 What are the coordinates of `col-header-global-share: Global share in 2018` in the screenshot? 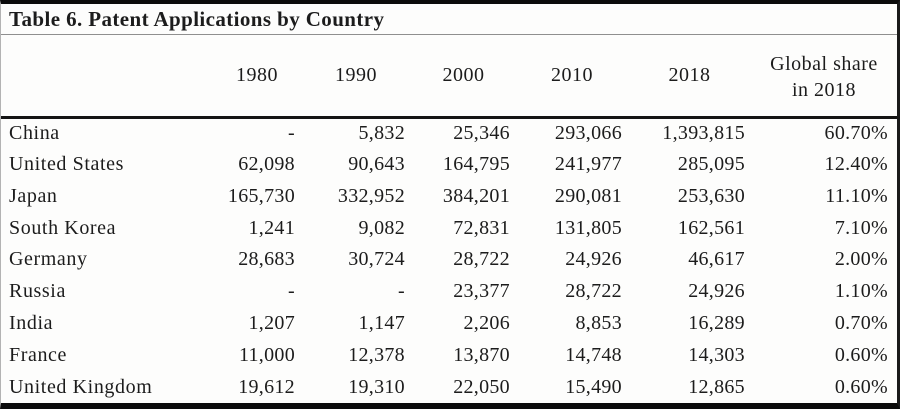 It's located at (824, 76).